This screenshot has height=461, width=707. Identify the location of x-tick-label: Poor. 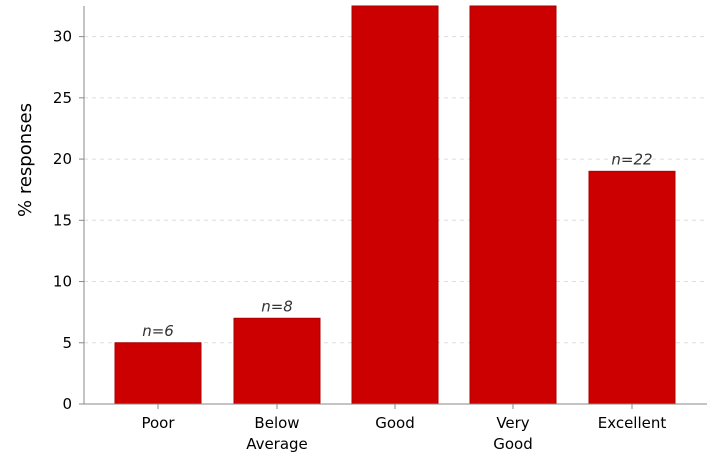
(158, 423).